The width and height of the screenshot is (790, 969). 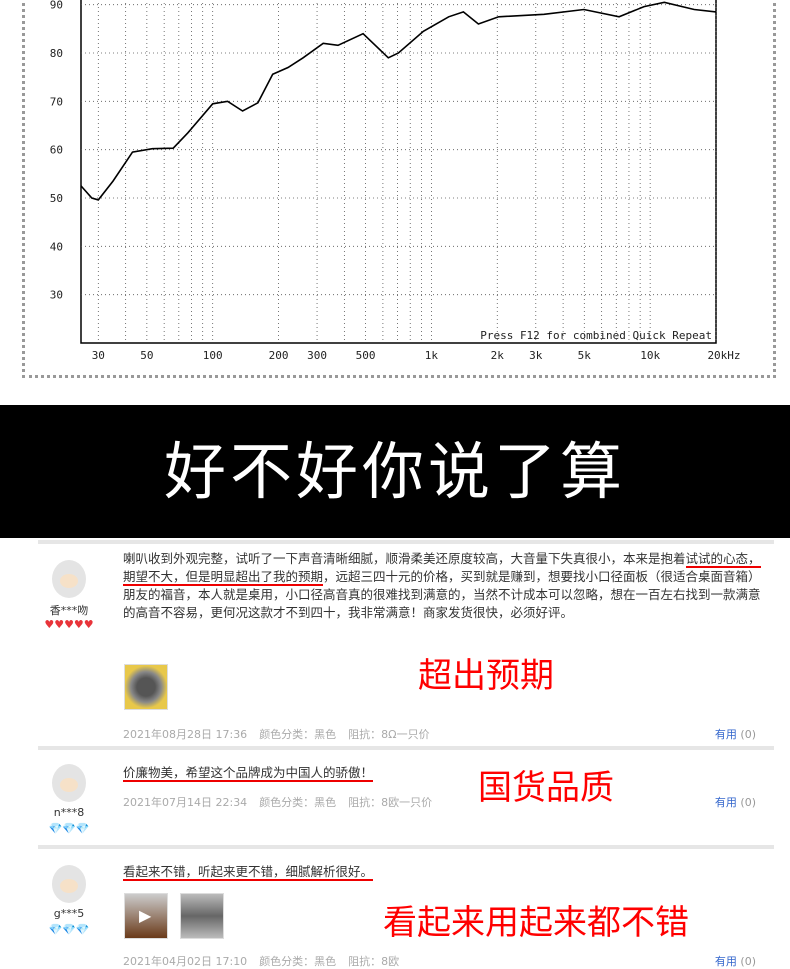 What do you see at coordinates (56, 6) in the screenshot?
I see `y-tick-label: 90` at bounding box center [56, 6].